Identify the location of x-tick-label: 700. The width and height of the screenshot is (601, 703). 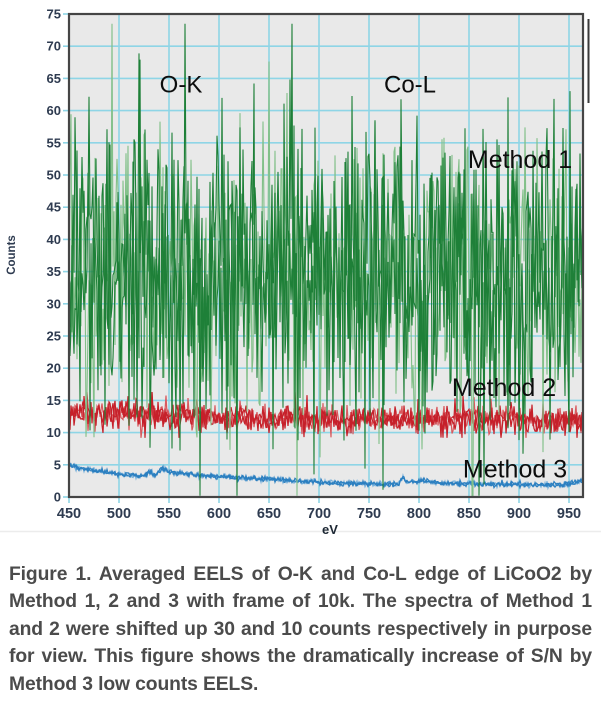
(319, 514).